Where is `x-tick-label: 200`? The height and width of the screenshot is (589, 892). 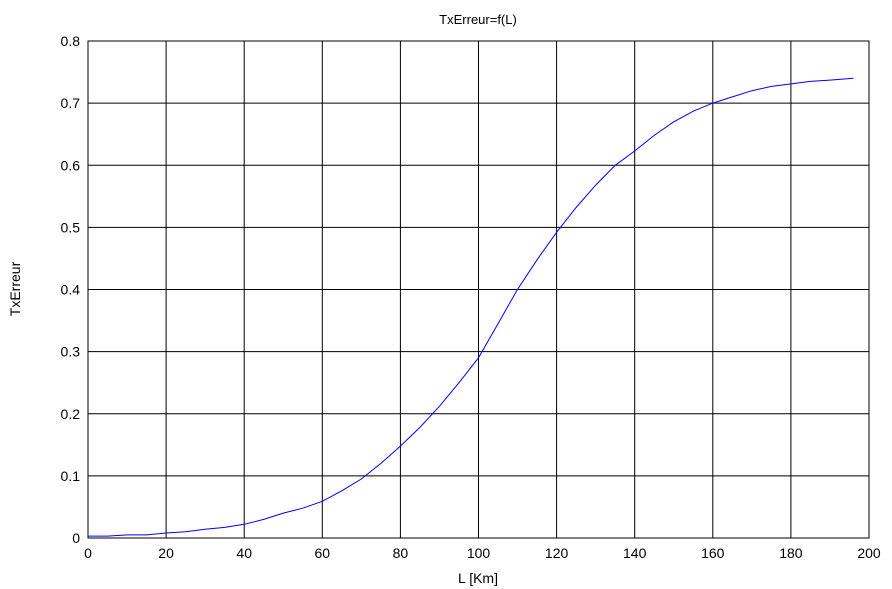 x-tick-label: 200 is located at coordinates (869, 553).